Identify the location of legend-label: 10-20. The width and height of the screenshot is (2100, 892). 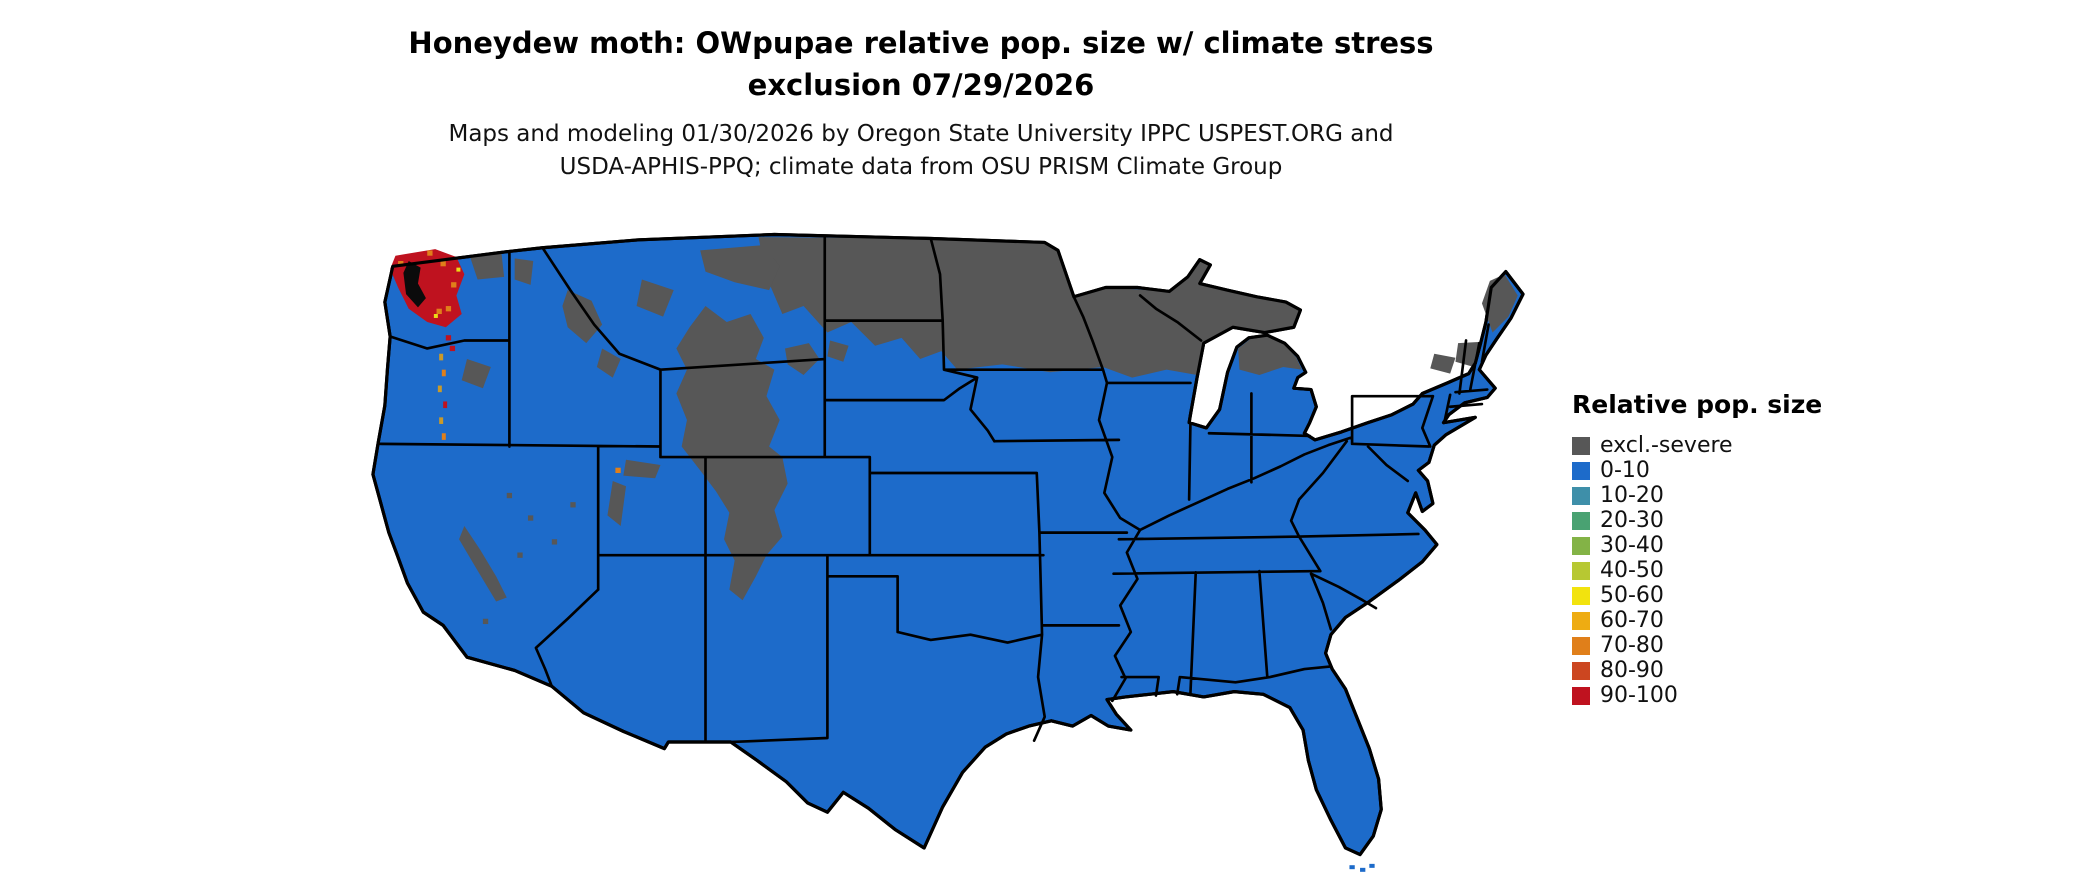
(1632, 495).